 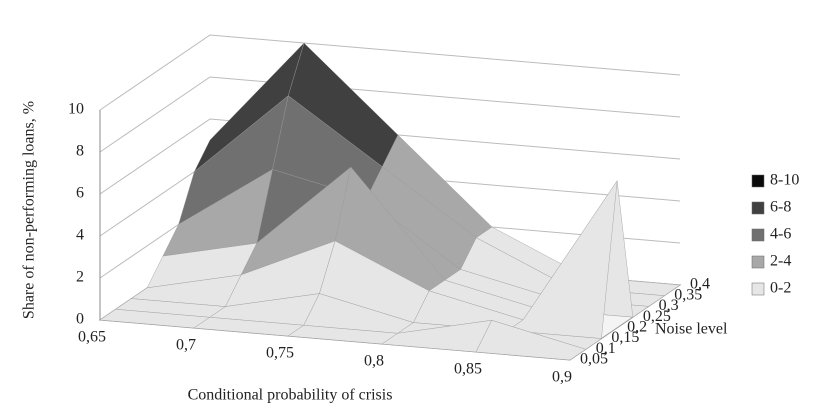 I want to click on legend-label: 8-10, so click(x=784, y=180).